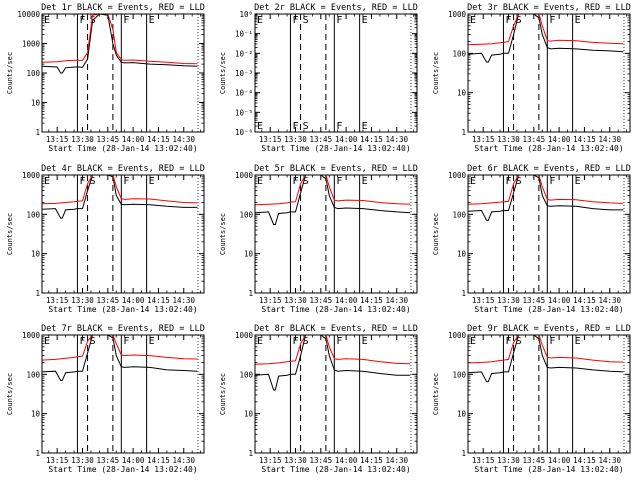  What do you see at coordinates (549, 169) in the screenshot?
I see `chart-title: Det 6r BLACK = Events, RED = LLD` at bounding box center [549, 169].